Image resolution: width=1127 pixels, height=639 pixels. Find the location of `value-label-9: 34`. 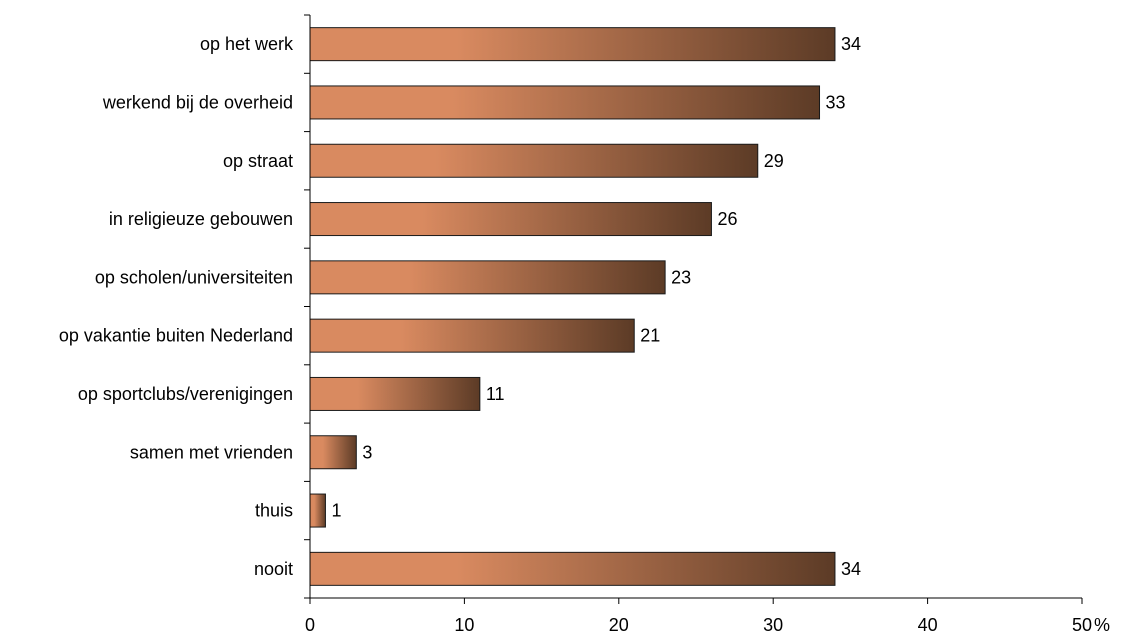

value-label-9: 34 is located at coordinates (851, 569).